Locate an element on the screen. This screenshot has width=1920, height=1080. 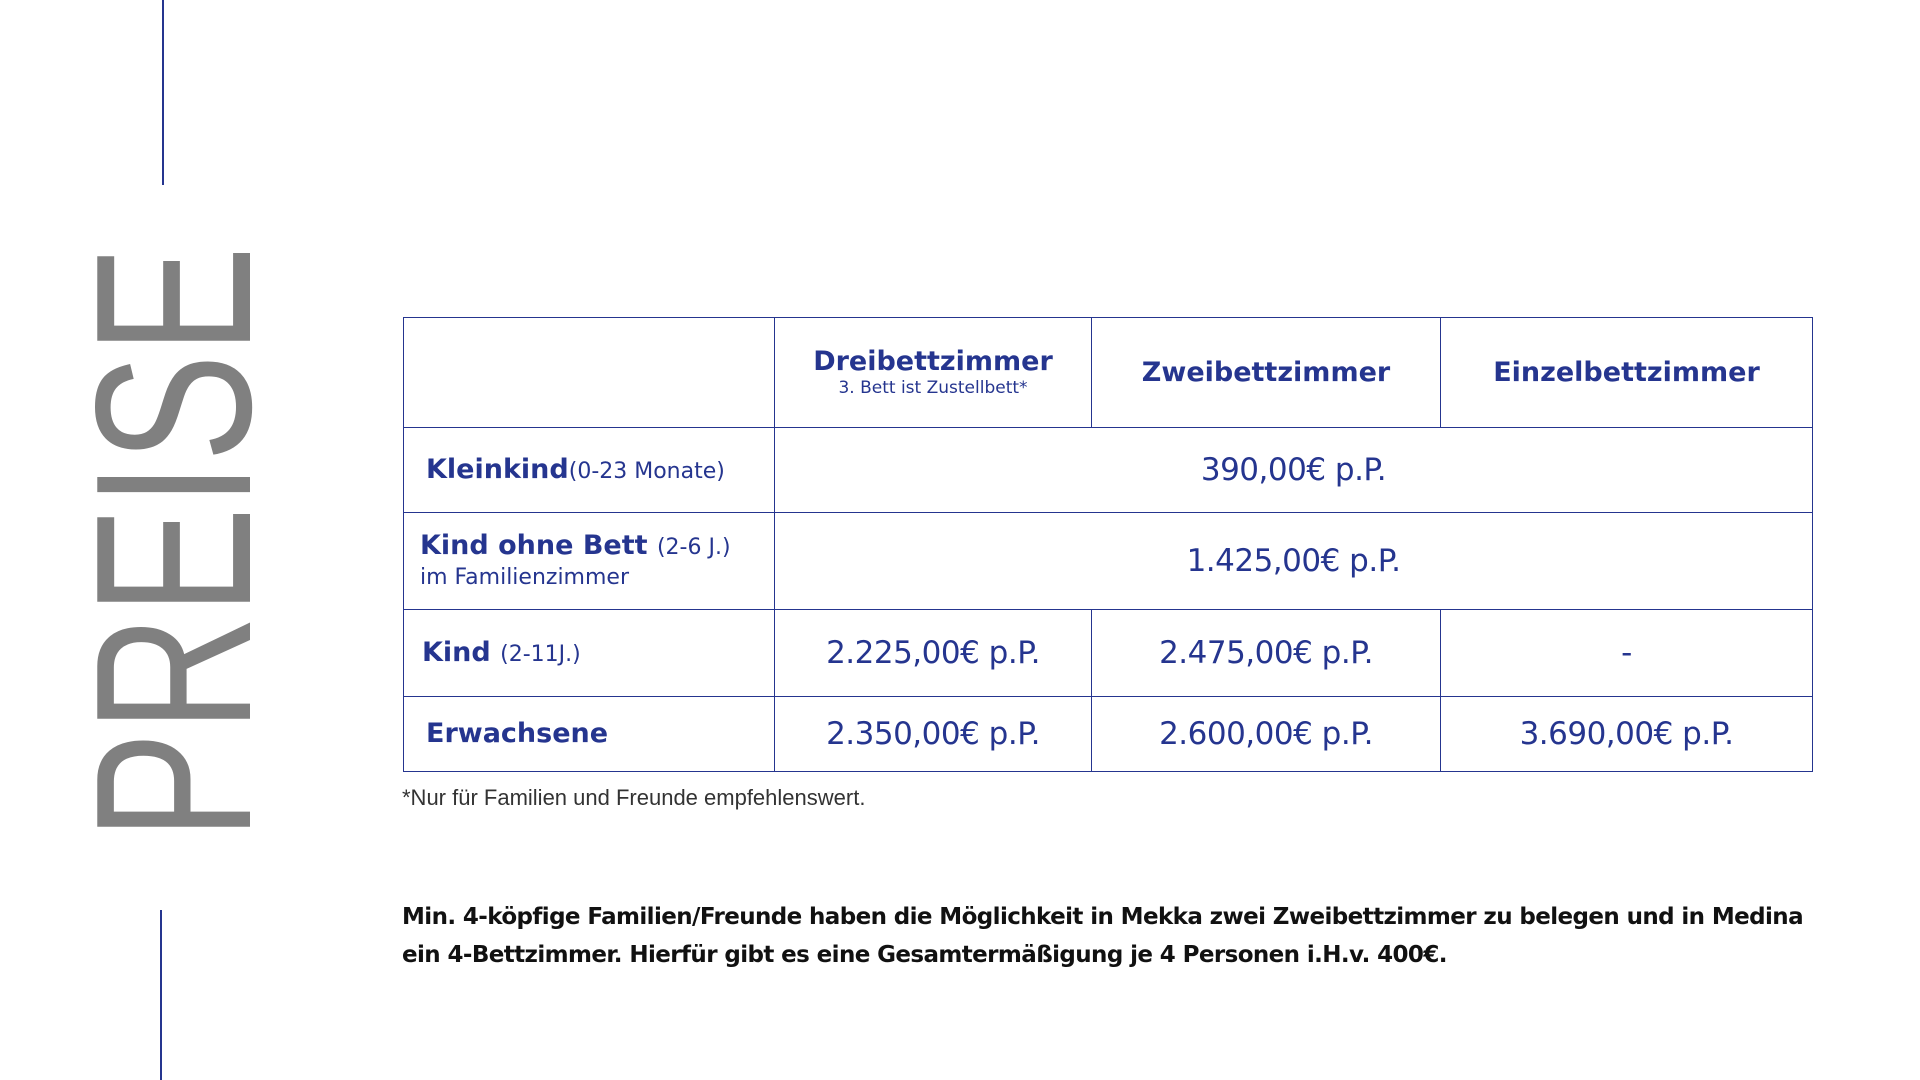
row-label: Kleinkind(0-23 Monate) is located at coordinates (589, 470).